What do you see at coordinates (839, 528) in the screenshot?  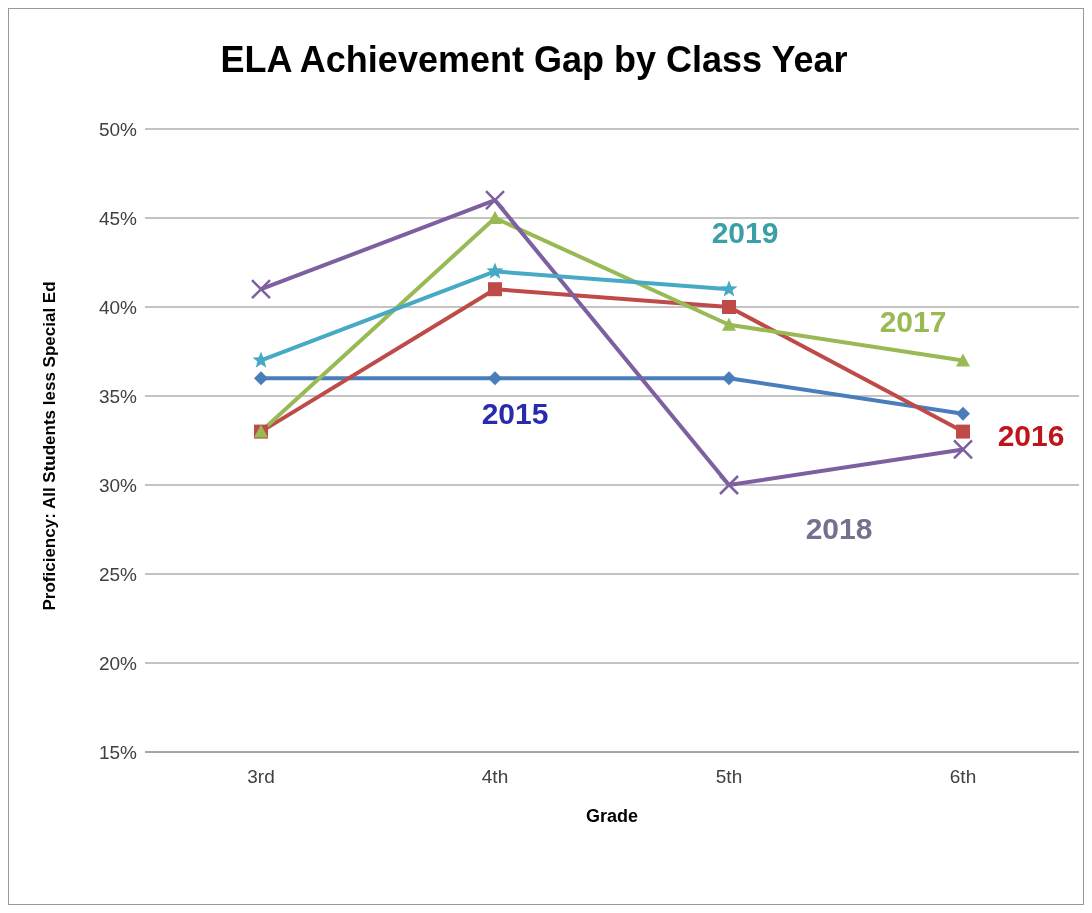 I see `series-label: 2018` at bounding box center [839, 528].